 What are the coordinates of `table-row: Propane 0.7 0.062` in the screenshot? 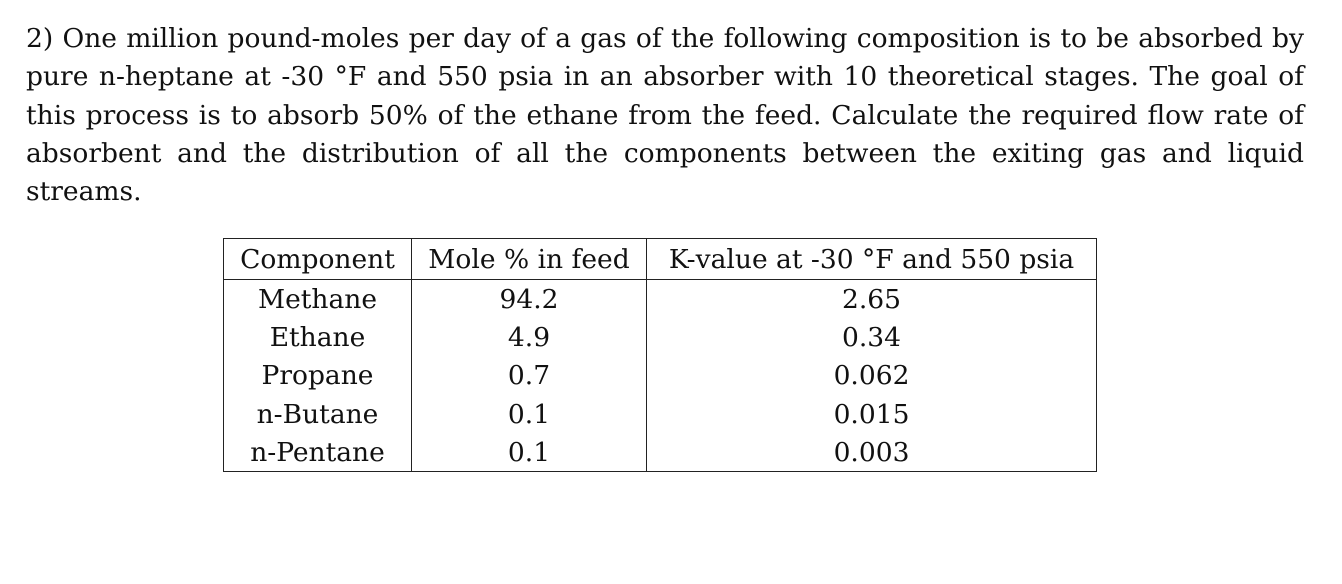 It's located at (660, 375).